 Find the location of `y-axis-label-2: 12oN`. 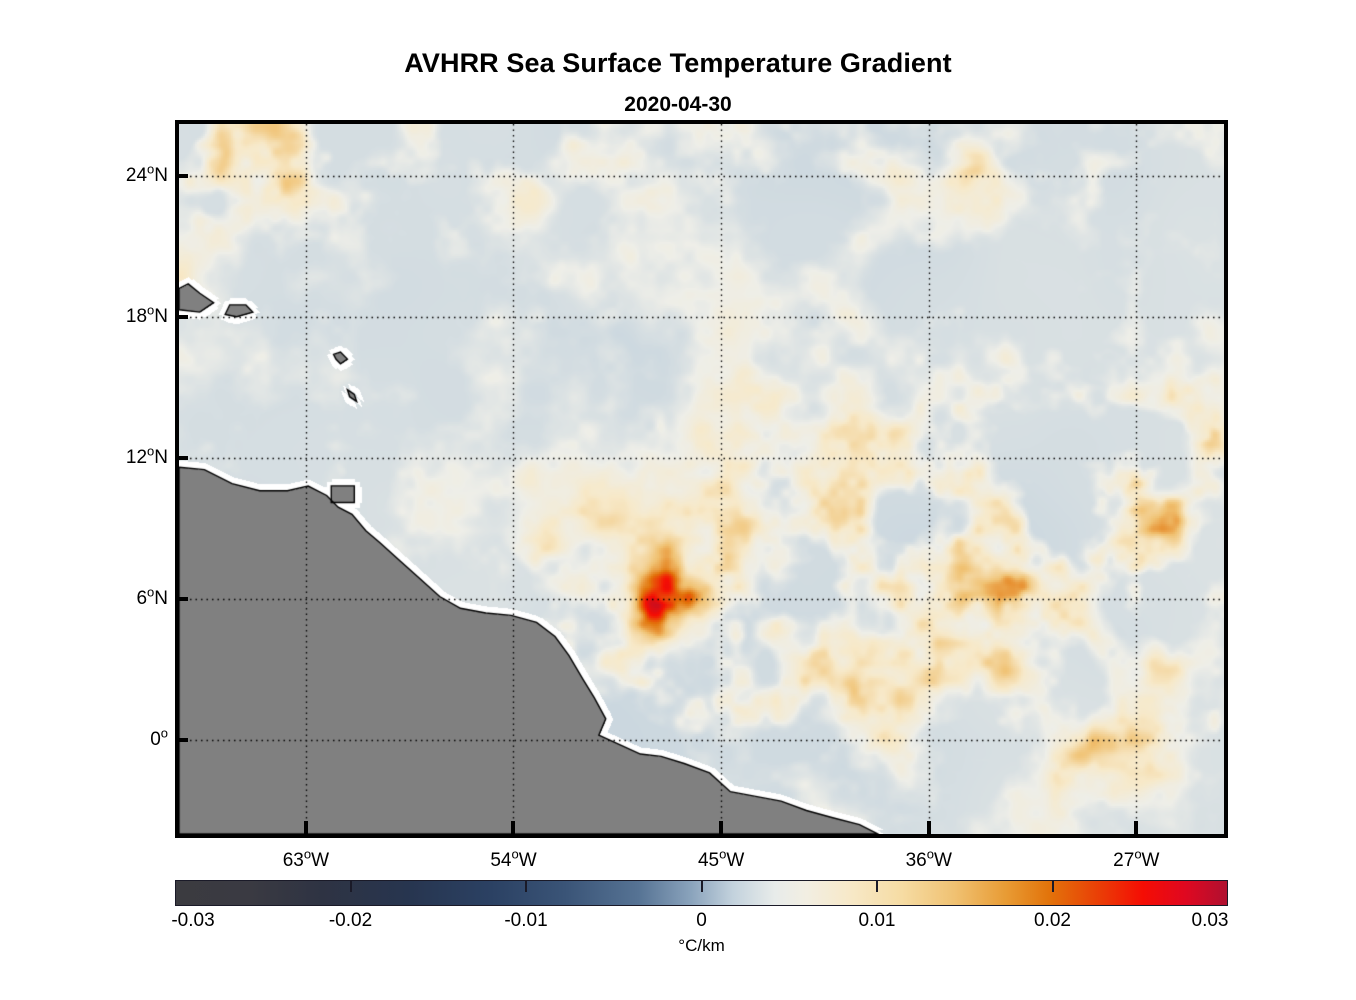

y-axis-label-2: 12oN is located at coordinates (146, 455).